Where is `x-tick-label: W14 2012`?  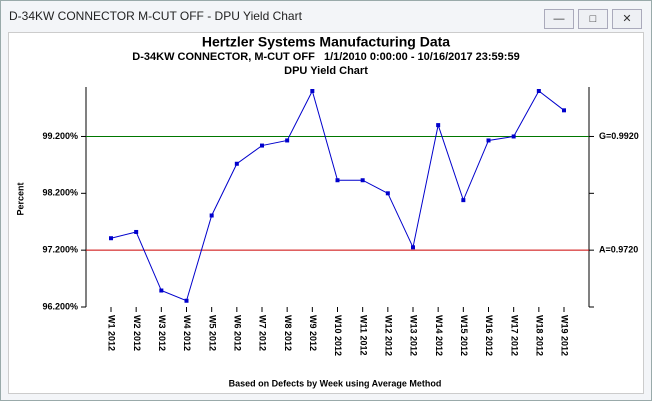 x-tick-label: W14 2012 is located at coordinates (439, 335).